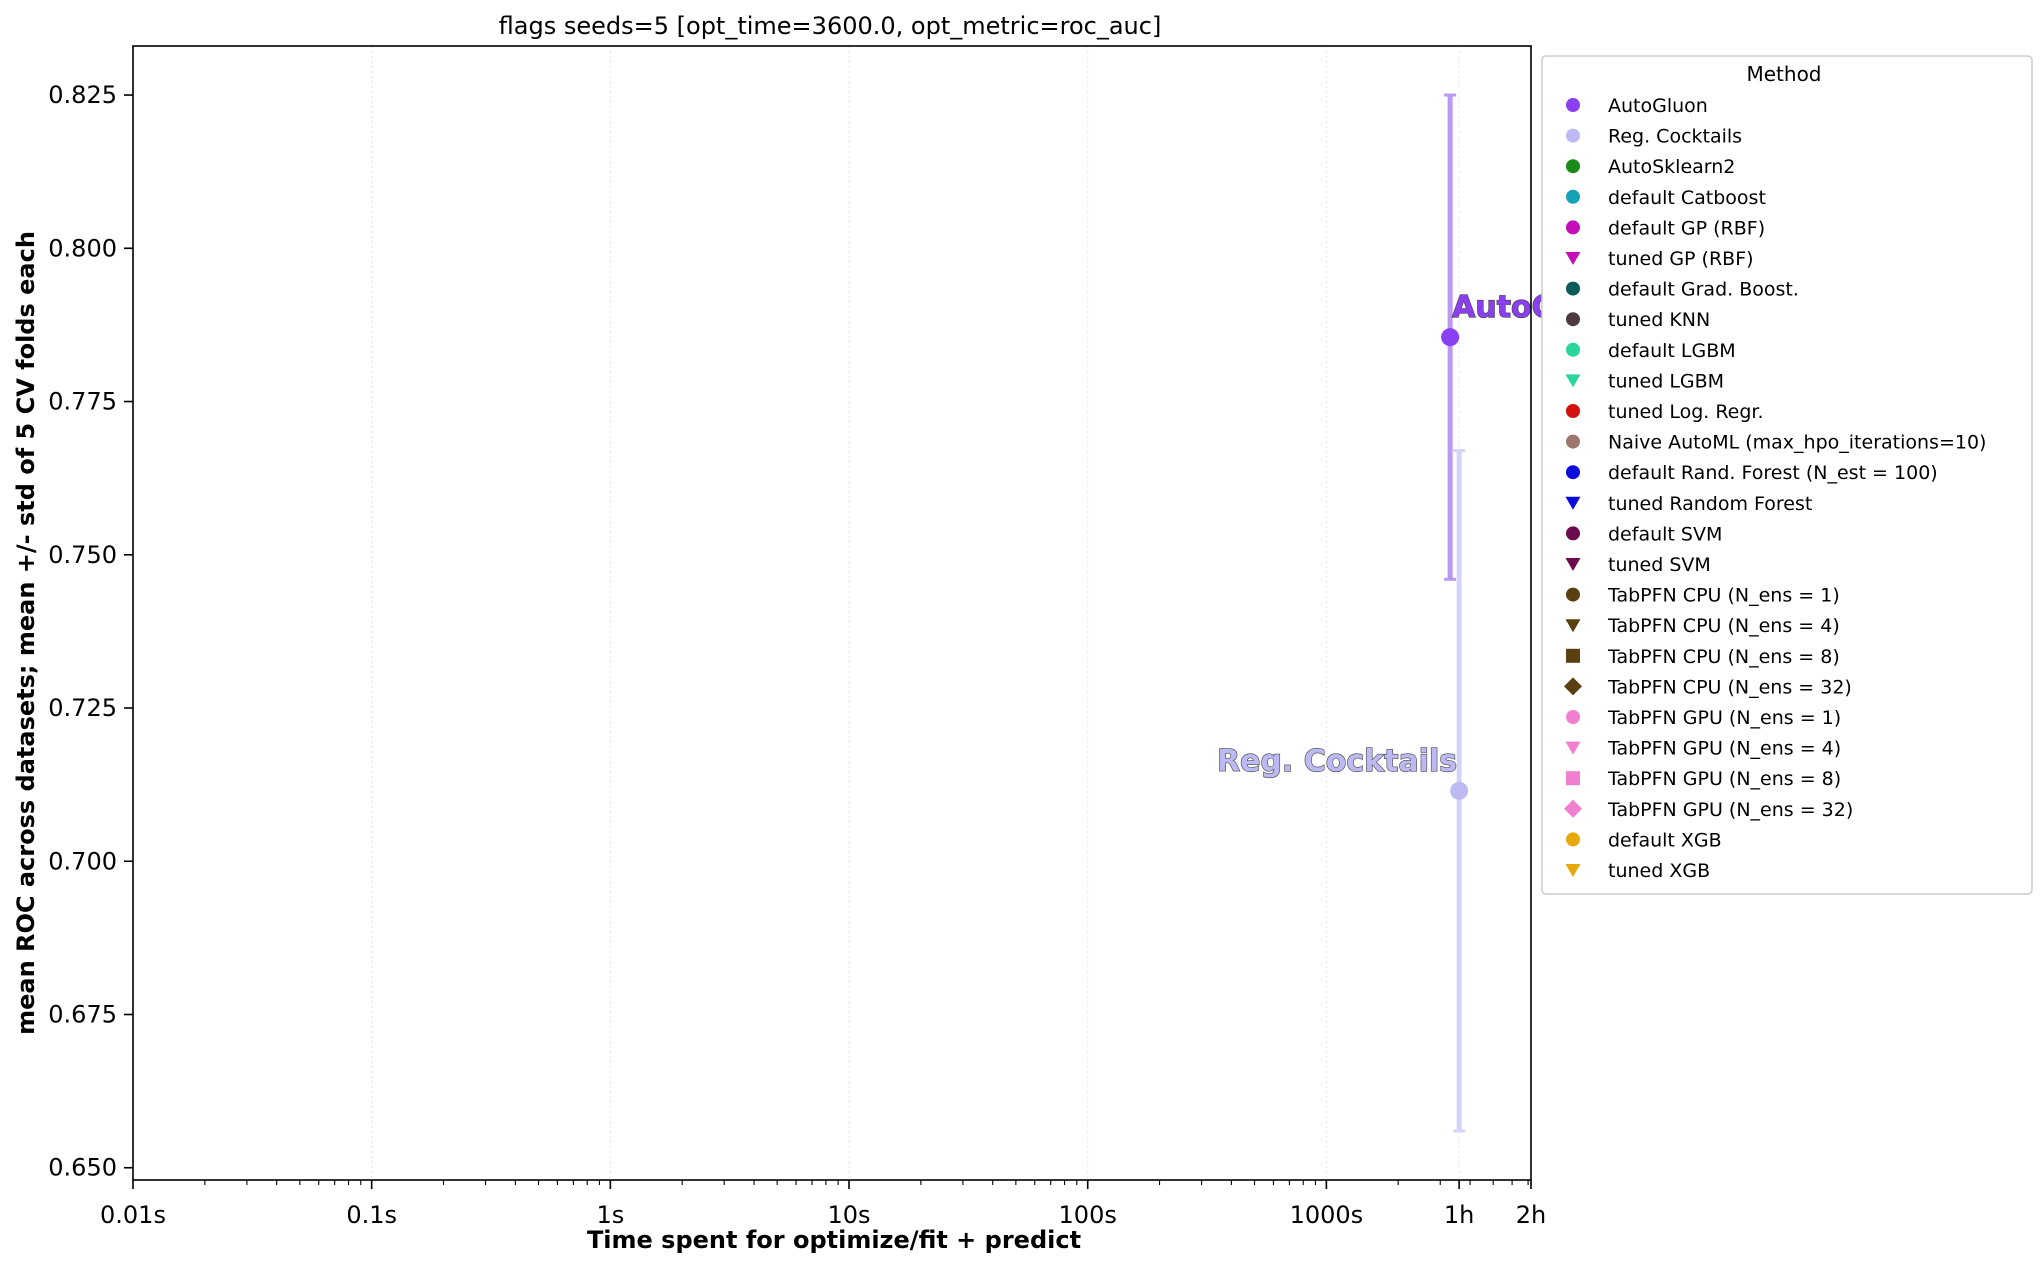 The height and width of the screenshot is (1264, 2044). What do you see at coordinates (133, 1215) in the screenshot?
I see `x-tick-label: 0.01s` at bounding box center [133, 1215].